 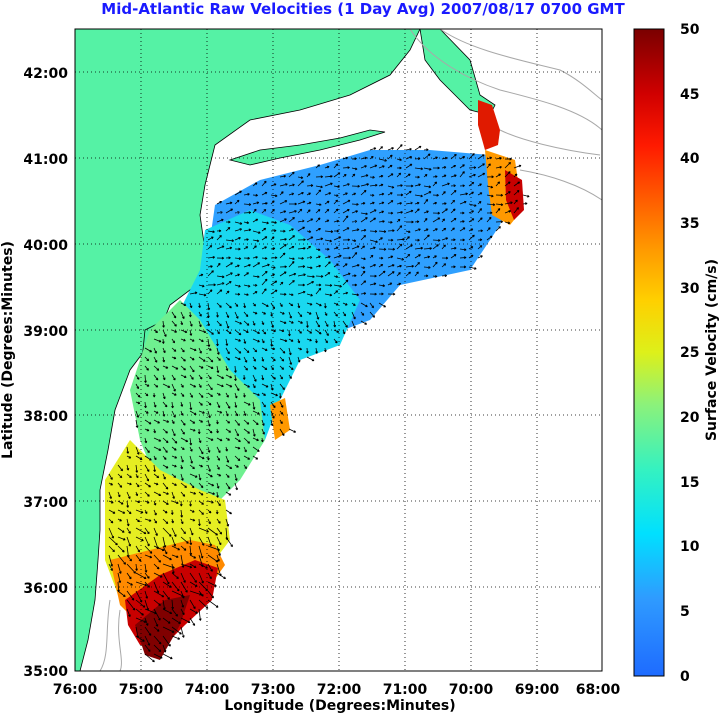 I want to click on colorbar-tick-label: 30, so click(x=690, y=289).